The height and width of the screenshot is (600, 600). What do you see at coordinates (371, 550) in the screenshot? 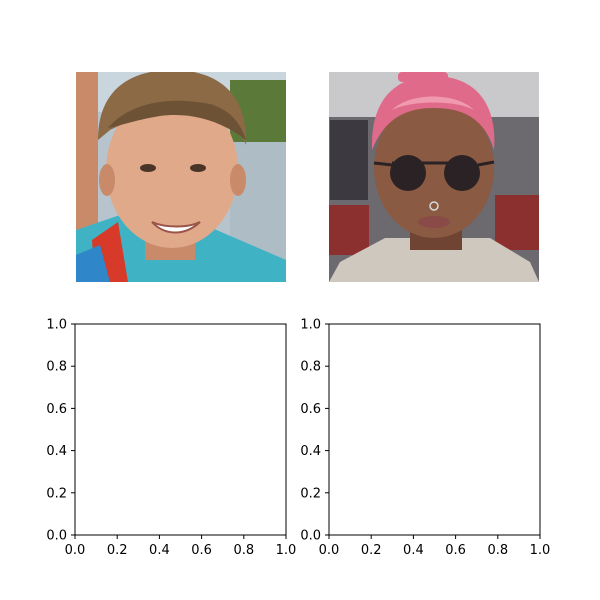
I see `axes-2-xtick-label-1: 0.2` at bounding box center [371, 550].